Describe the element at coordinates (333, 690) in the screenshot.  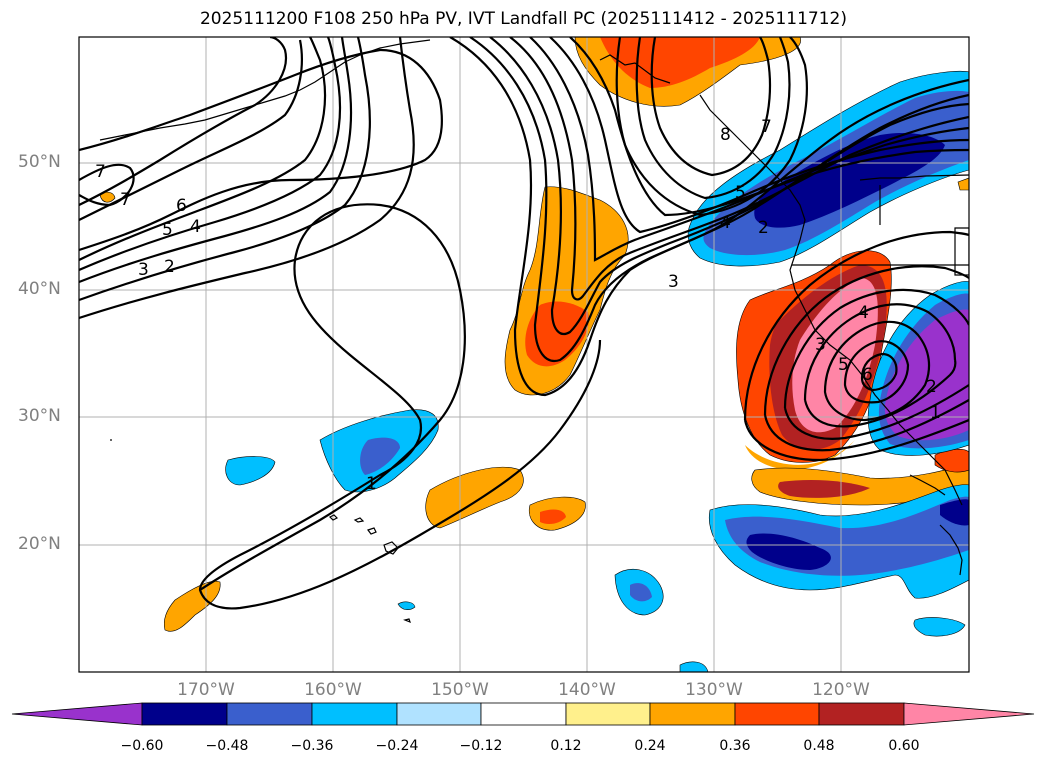
I see `lon-label: 160°W` at that location.